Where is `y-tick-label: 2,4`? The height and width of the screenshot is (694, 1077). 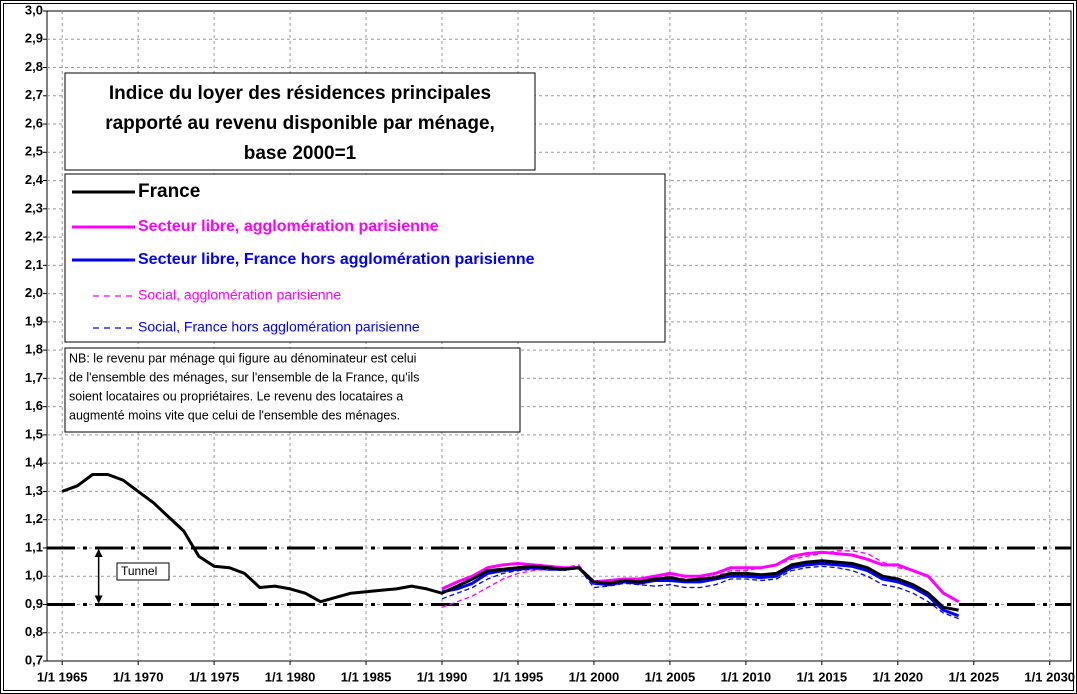
y-tick-label: 2,4 is located at coordinates (34, 179).